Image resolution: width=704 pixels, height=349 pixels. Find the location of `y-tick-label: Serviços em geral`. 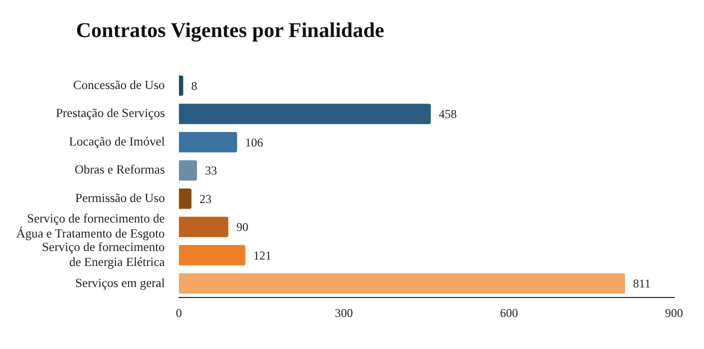

y-tick-label: Serviços em geral is located at coordinates (120, 283).